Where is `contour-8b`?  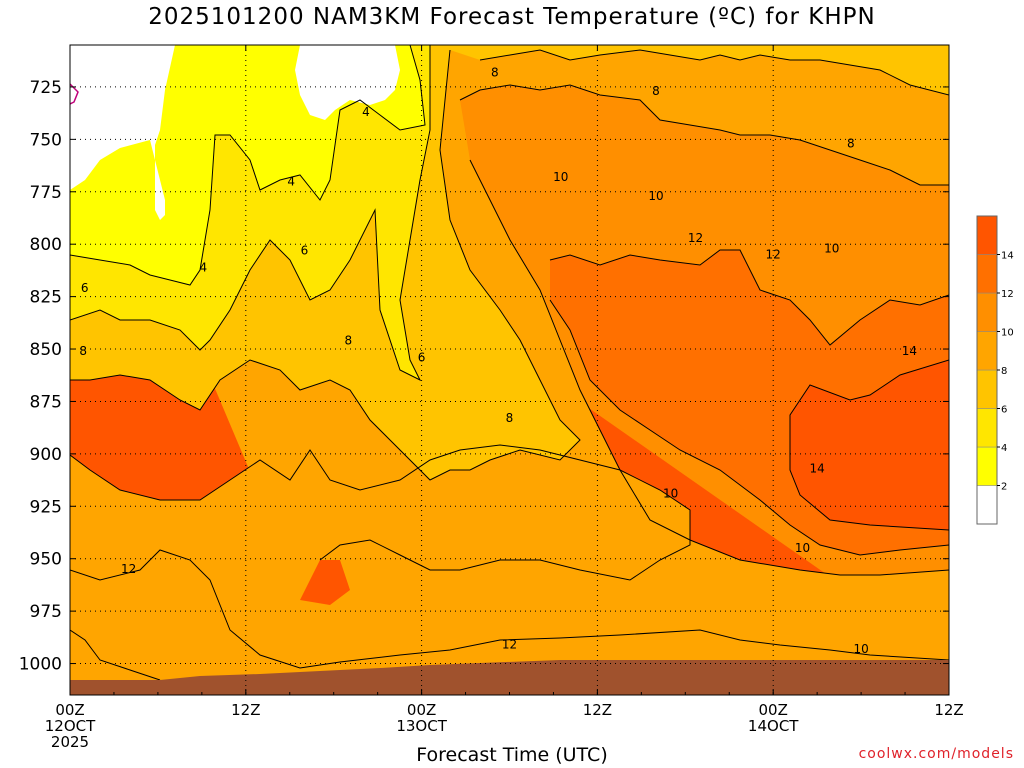 contour-8b is located at coordinates (714, 72).